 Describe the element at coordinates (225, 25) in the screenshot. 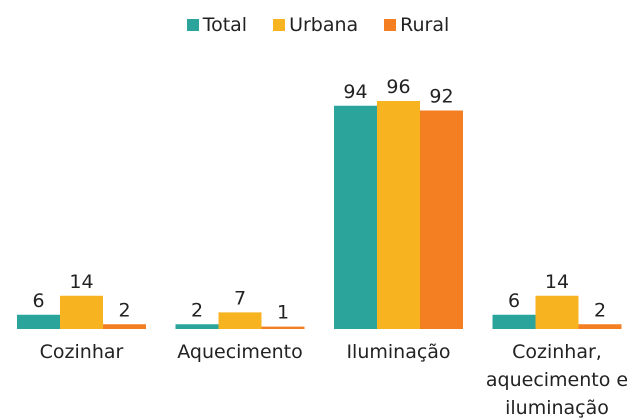

I see `legend-label: Total` at that location.